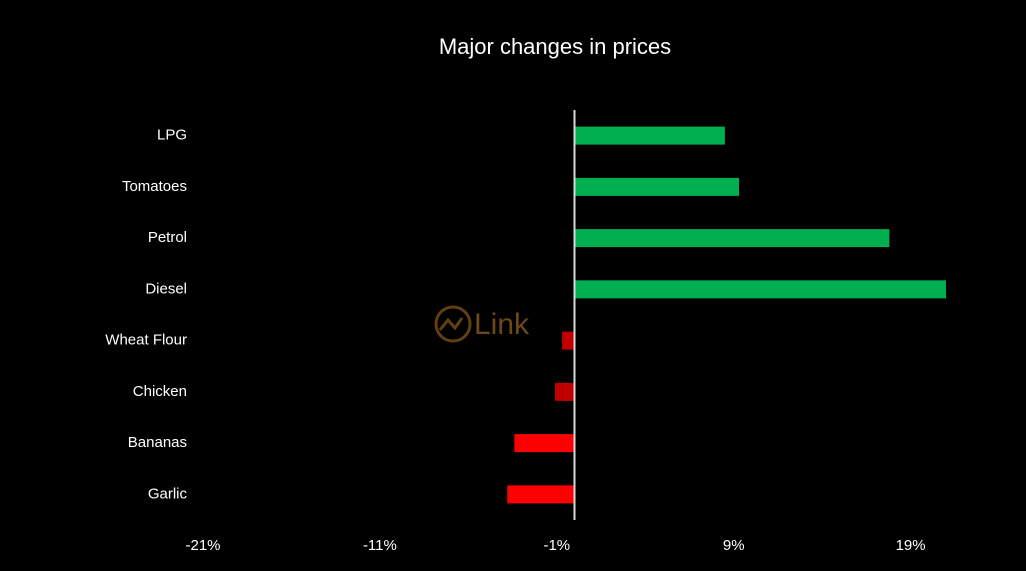  Describe the element at coordinates (168, 493) in the screenshot. I see `y-tick-label: Garlic` at that location.